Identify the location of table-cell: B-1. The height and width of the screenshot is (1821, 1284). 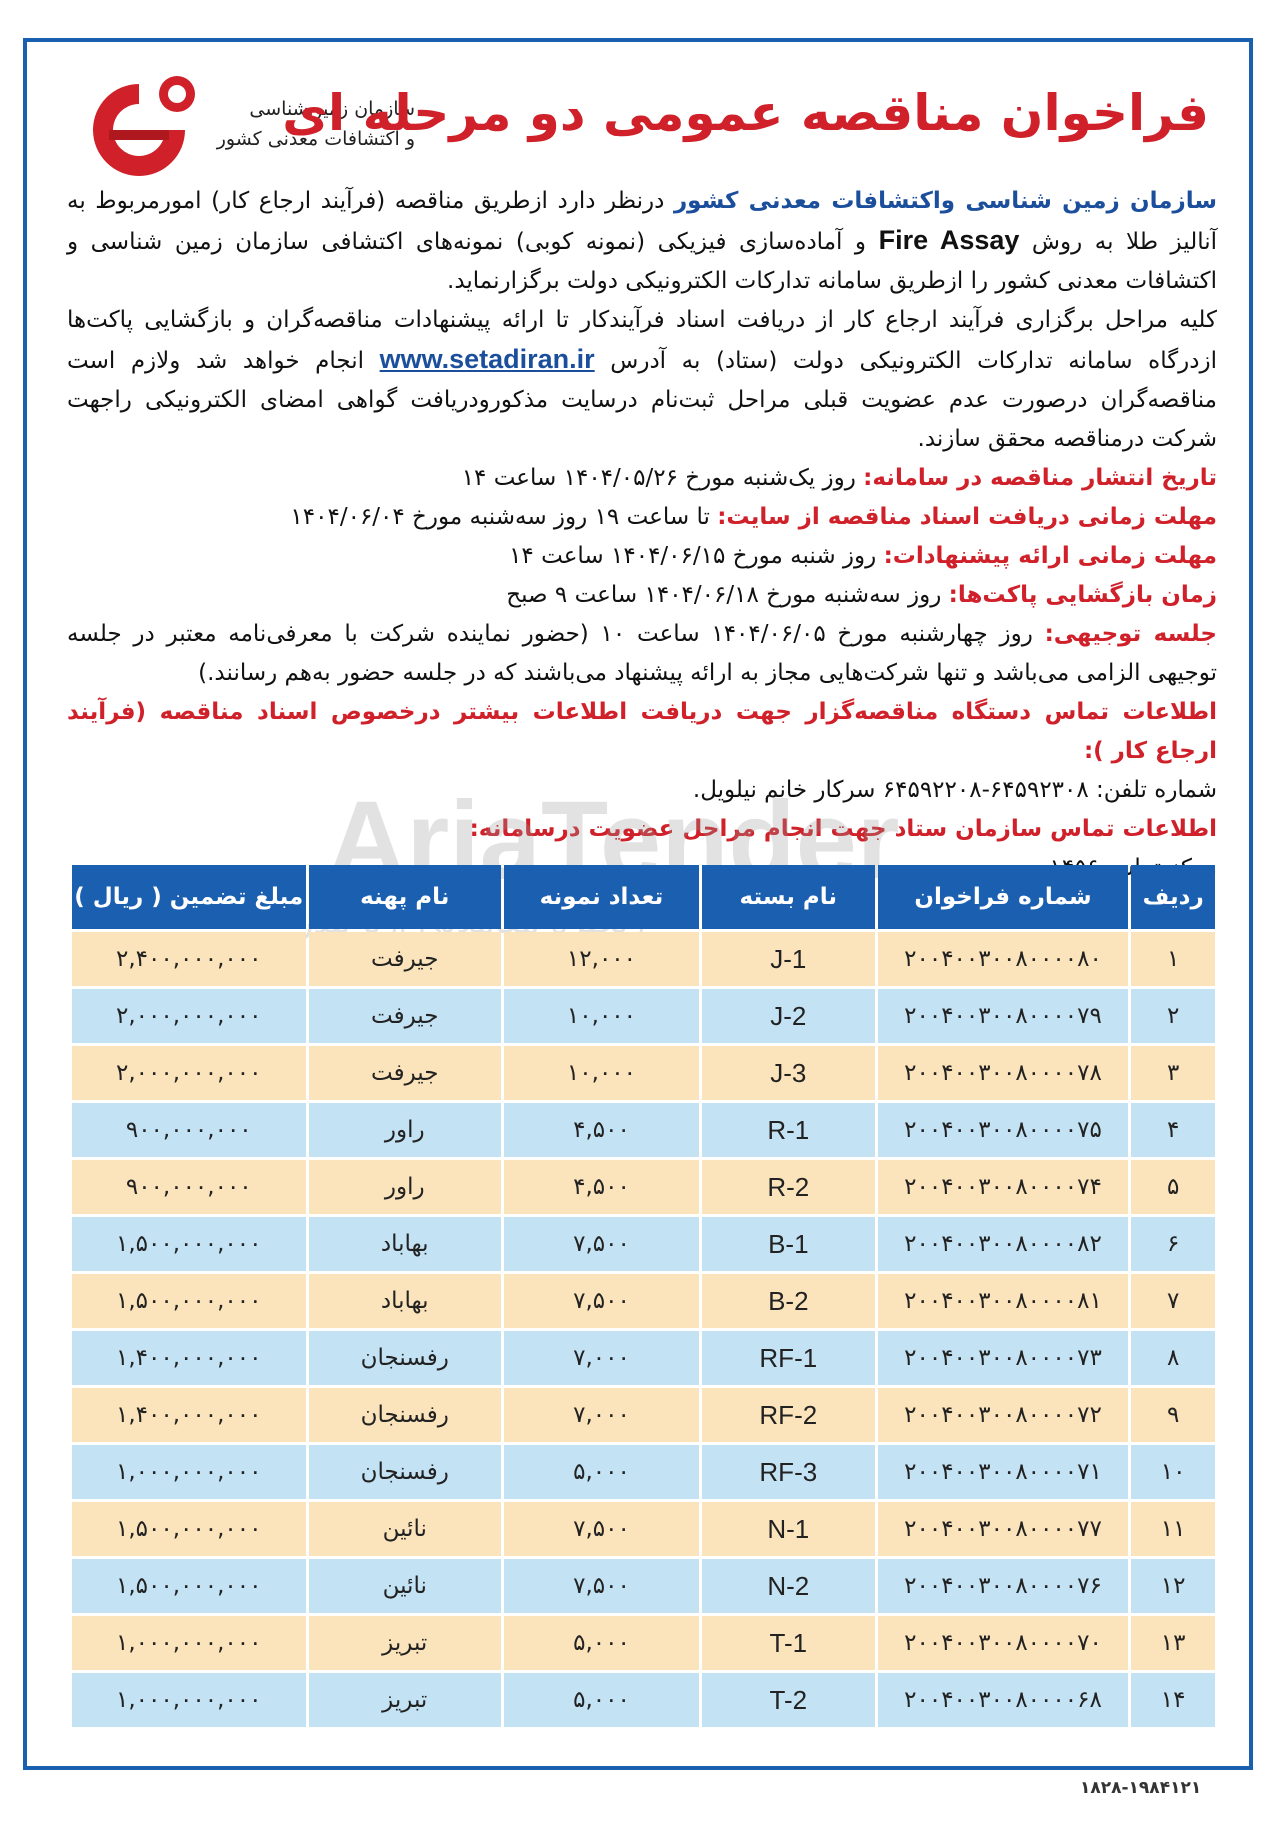
(788, 1244).